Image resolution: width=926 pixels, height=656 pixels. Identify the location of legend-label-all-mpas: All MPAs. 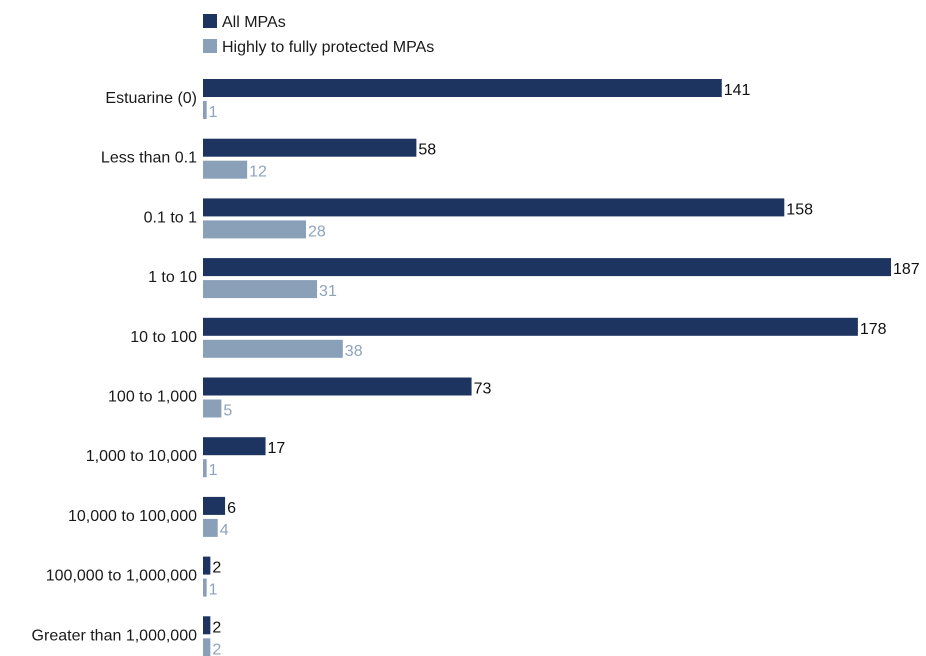
(254, 22).